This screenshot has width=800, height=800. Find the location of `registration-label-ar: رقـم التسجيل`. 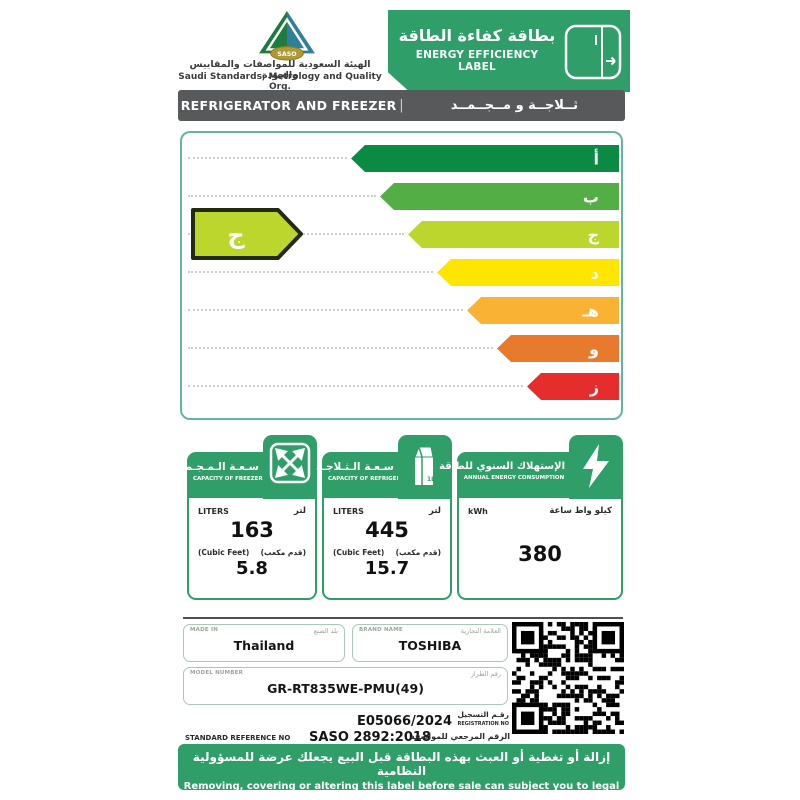

registration-label-ar: رقـم التسجيل is located at coordinates (483, 714).